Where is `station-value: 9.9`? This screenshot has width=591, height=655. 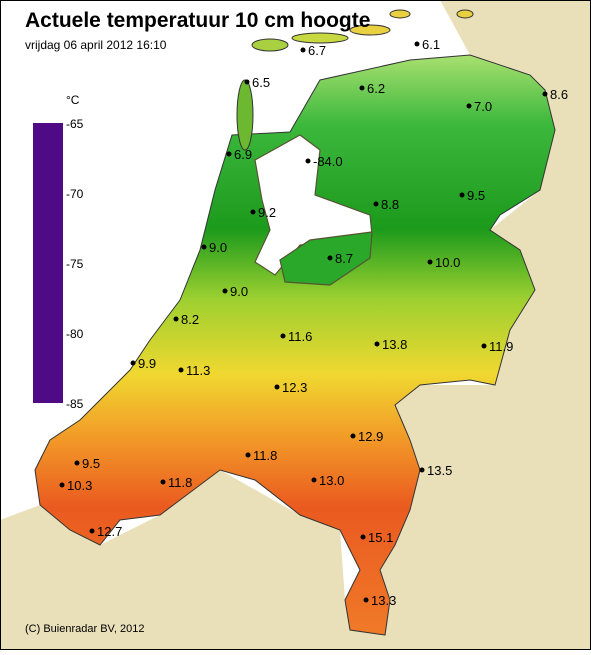
station-value: 9.9 is located at coordinates (147, 363).